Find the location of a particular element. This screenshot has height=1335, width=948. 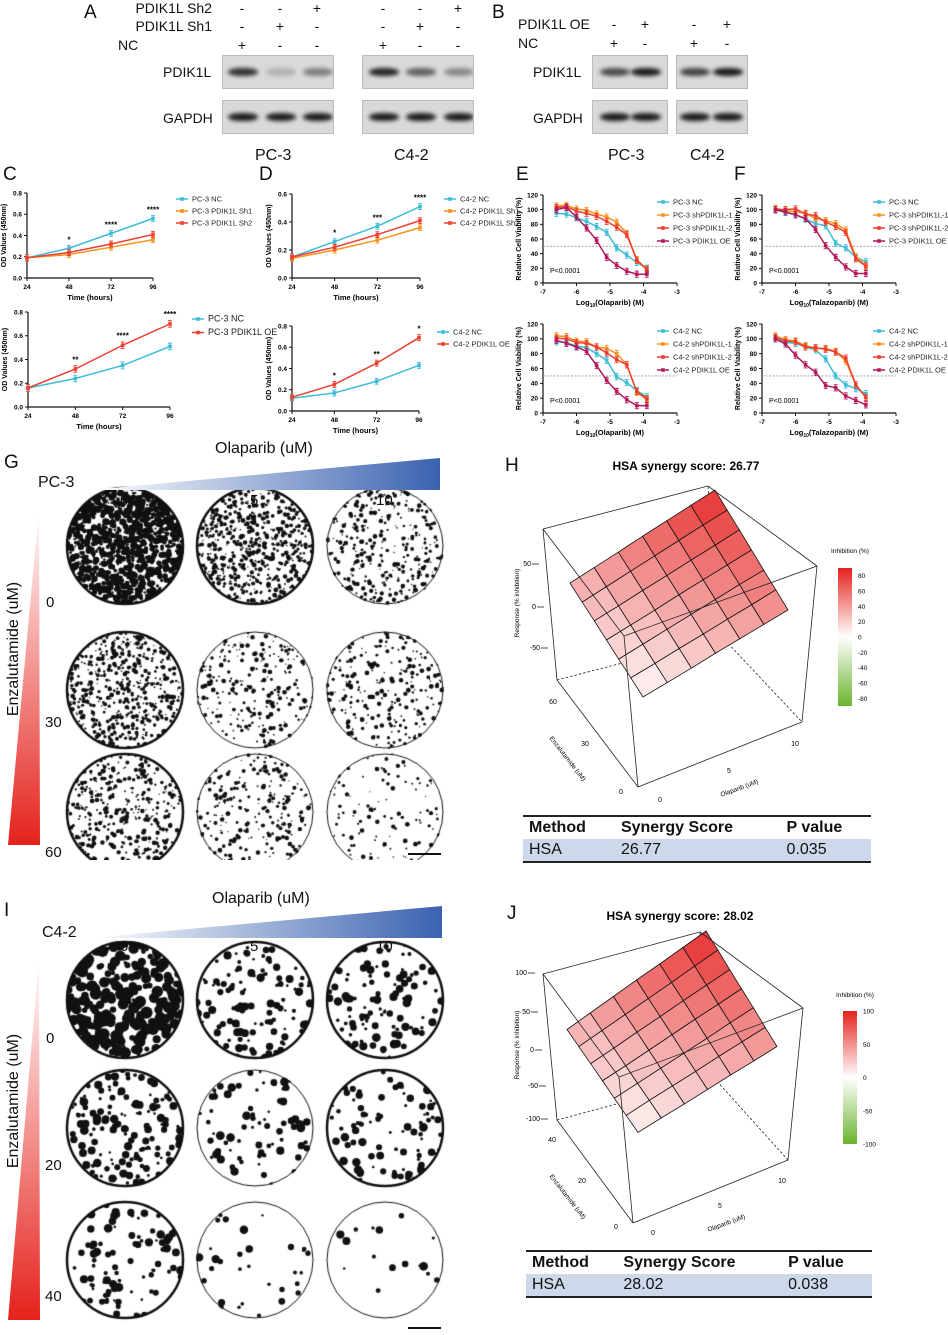

chart-title: HSA synergy score: 28.02 is located at coordinates (680, 916).